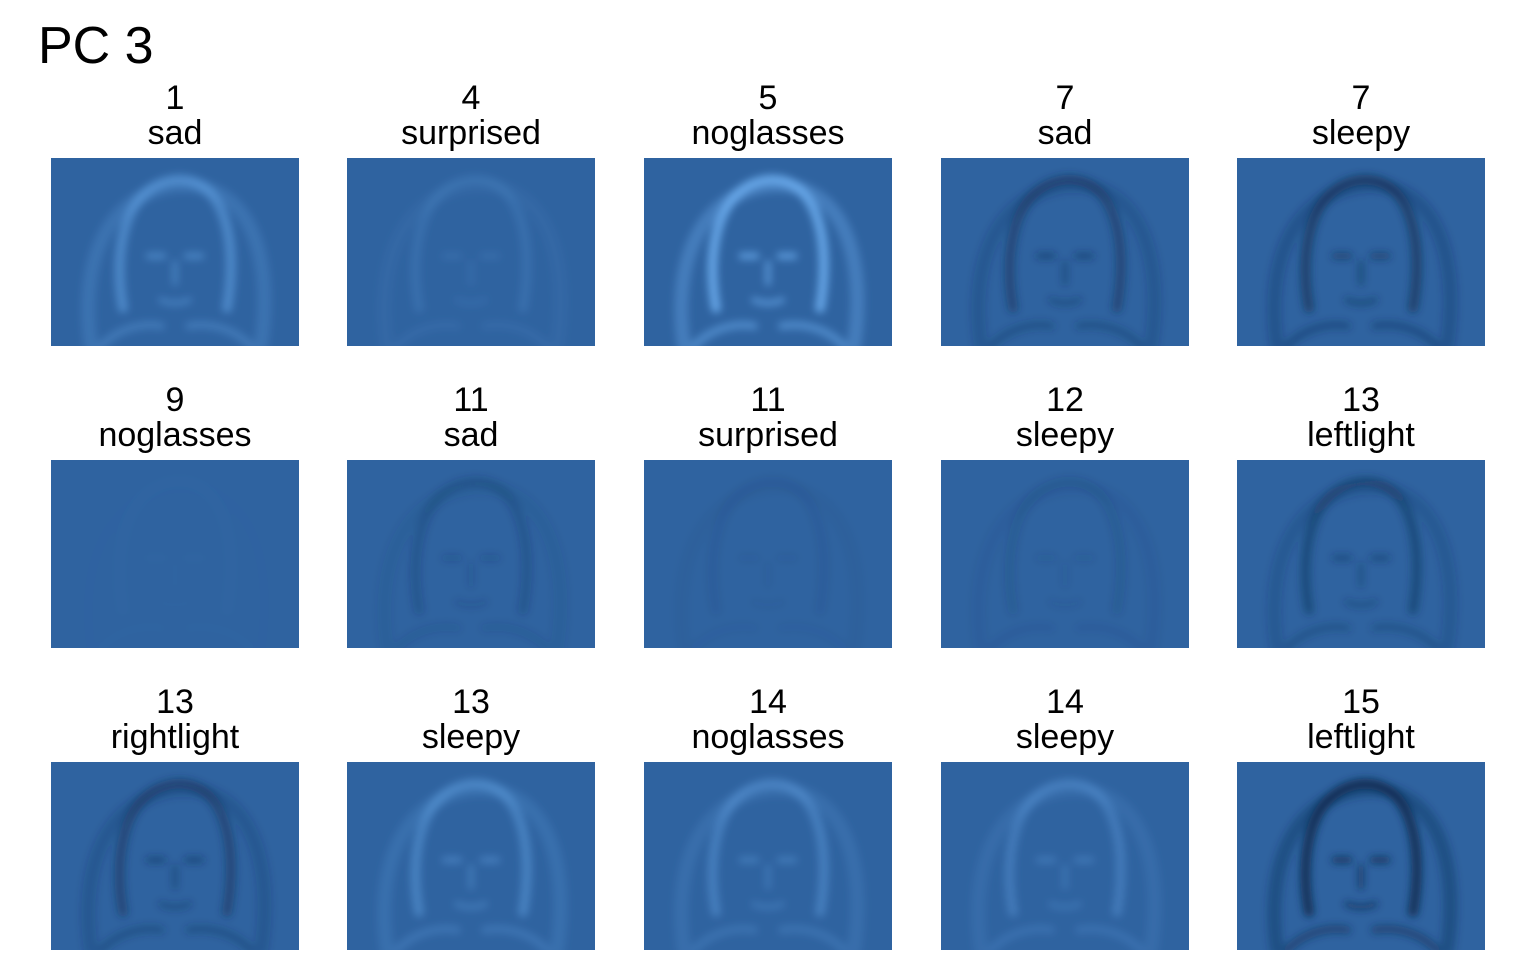 This screenshot has height=960, width=1536. Describe the element at coordinates (471, 98) in the screenshot. I see `panel-subject-label: 4` at that location.